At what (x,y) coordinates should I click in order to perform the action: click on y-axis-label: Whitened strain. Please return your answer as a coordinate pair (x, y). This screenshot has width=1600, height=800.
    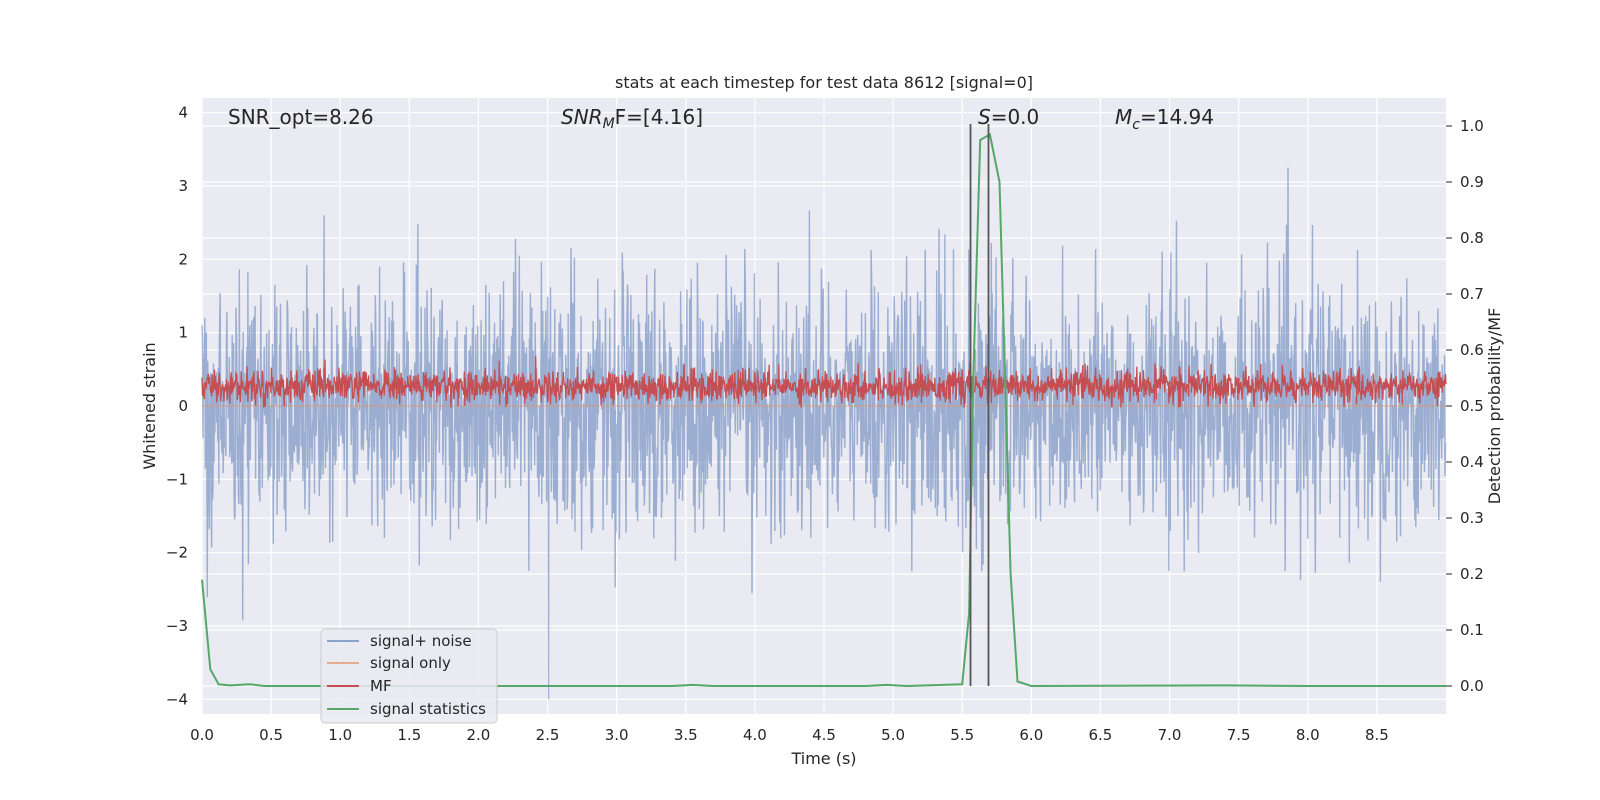
    Looking at the image, I should click on (149, 405).